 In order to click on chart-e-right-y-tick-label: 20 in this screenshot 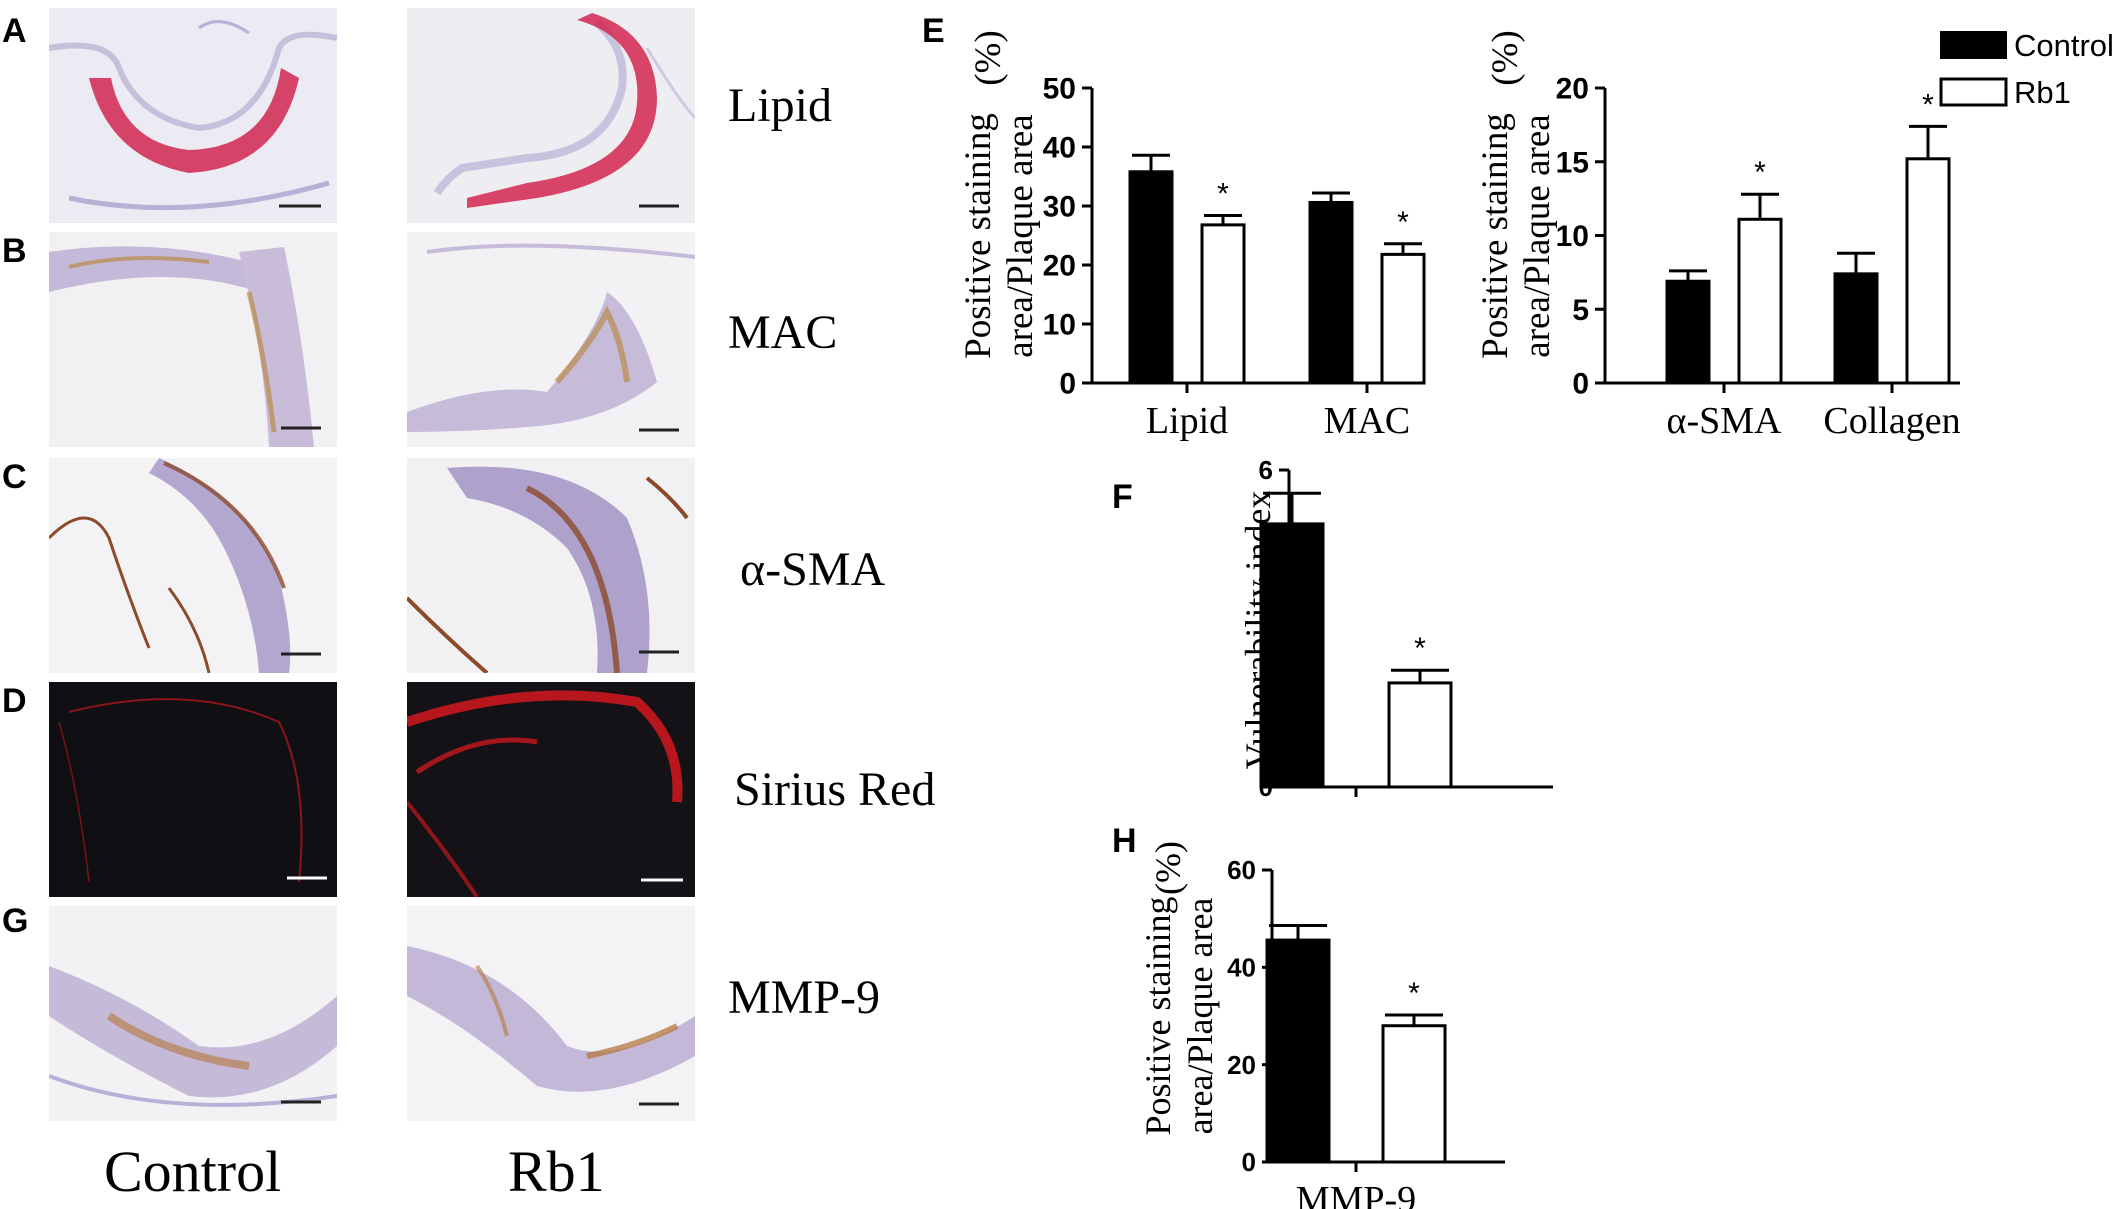, I will do `click(1572, 89)`.